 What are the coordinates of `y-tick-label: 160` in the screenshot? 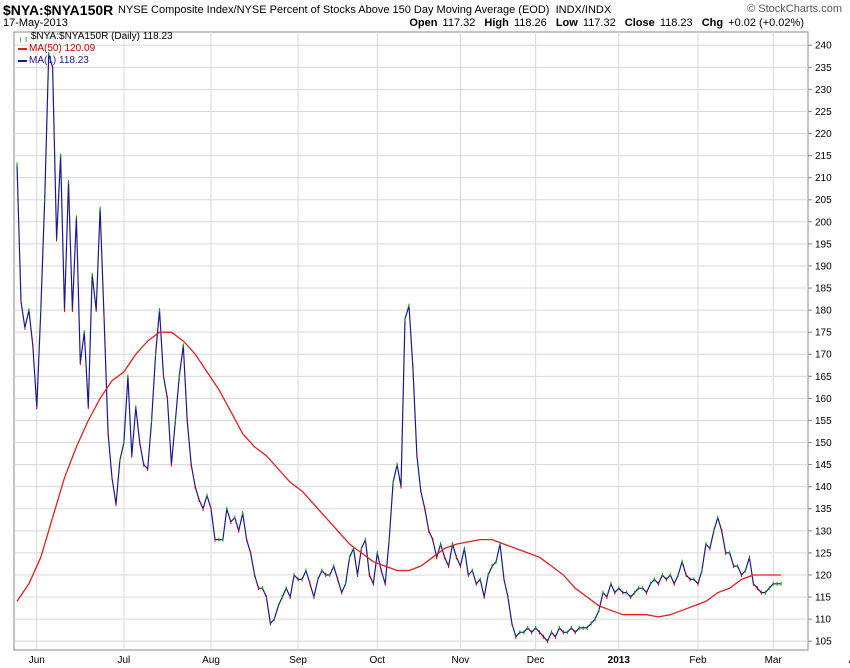 It's located at (823, 399).